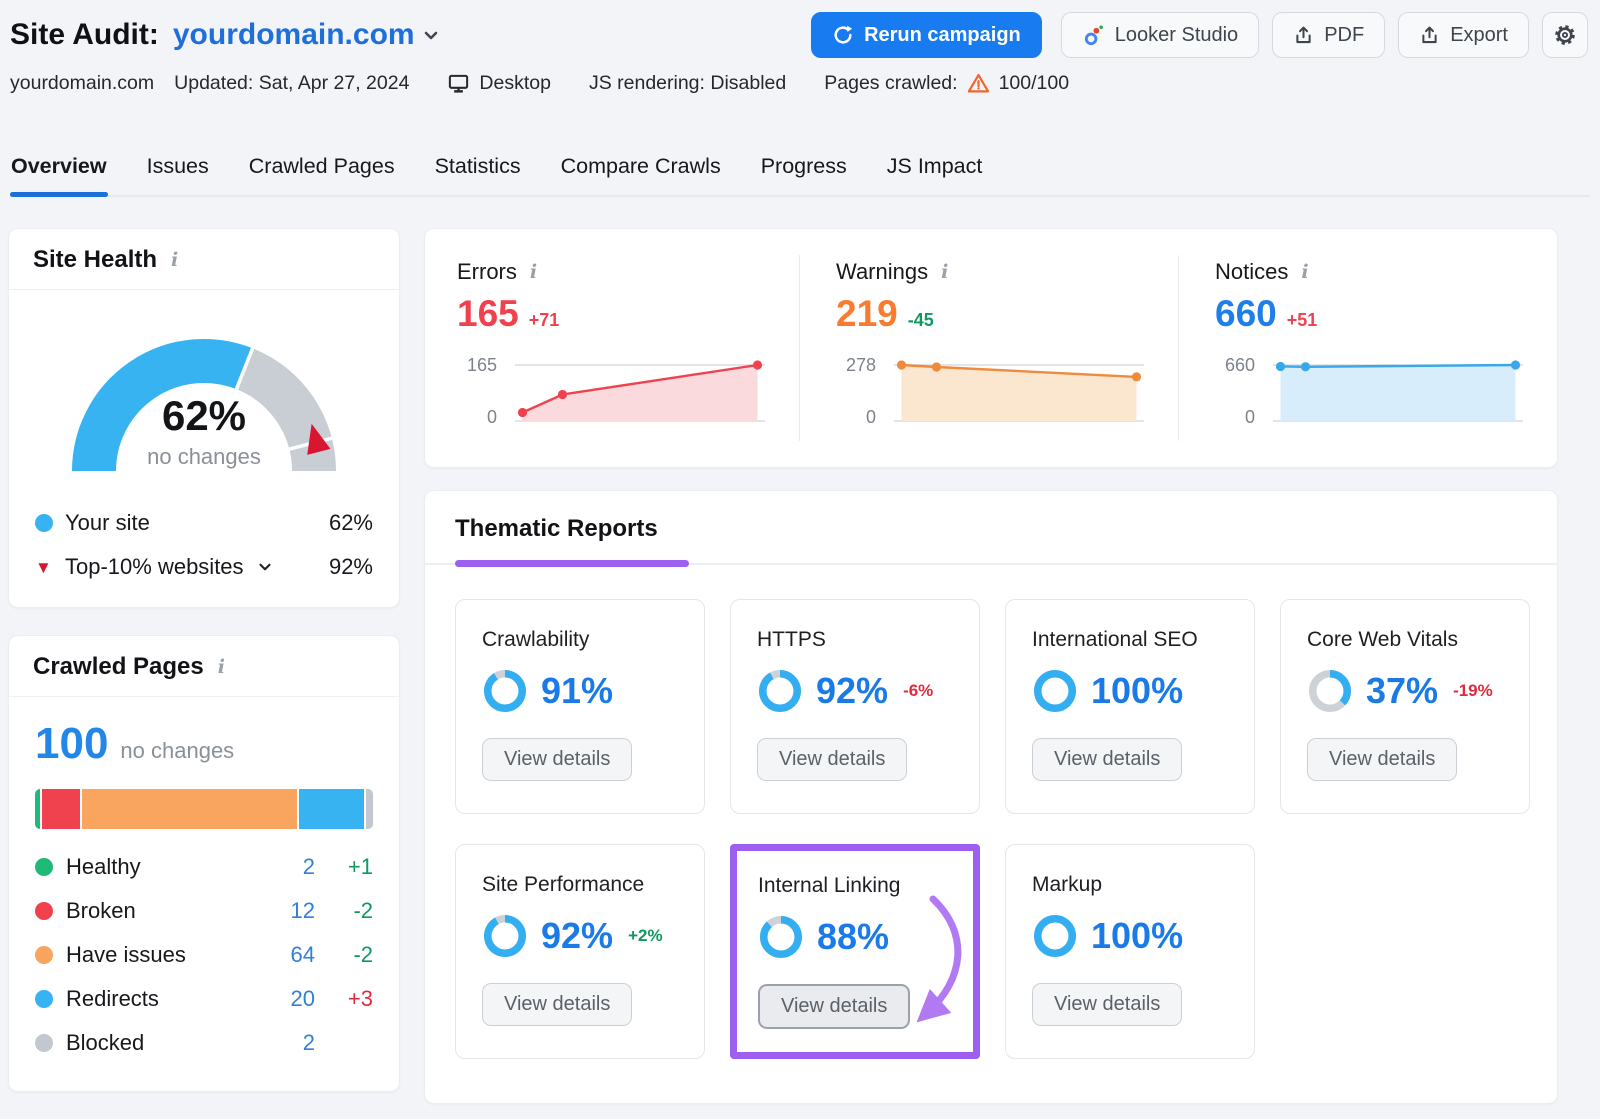  I want to click on site-health-score: 62%, so click(204, 415).